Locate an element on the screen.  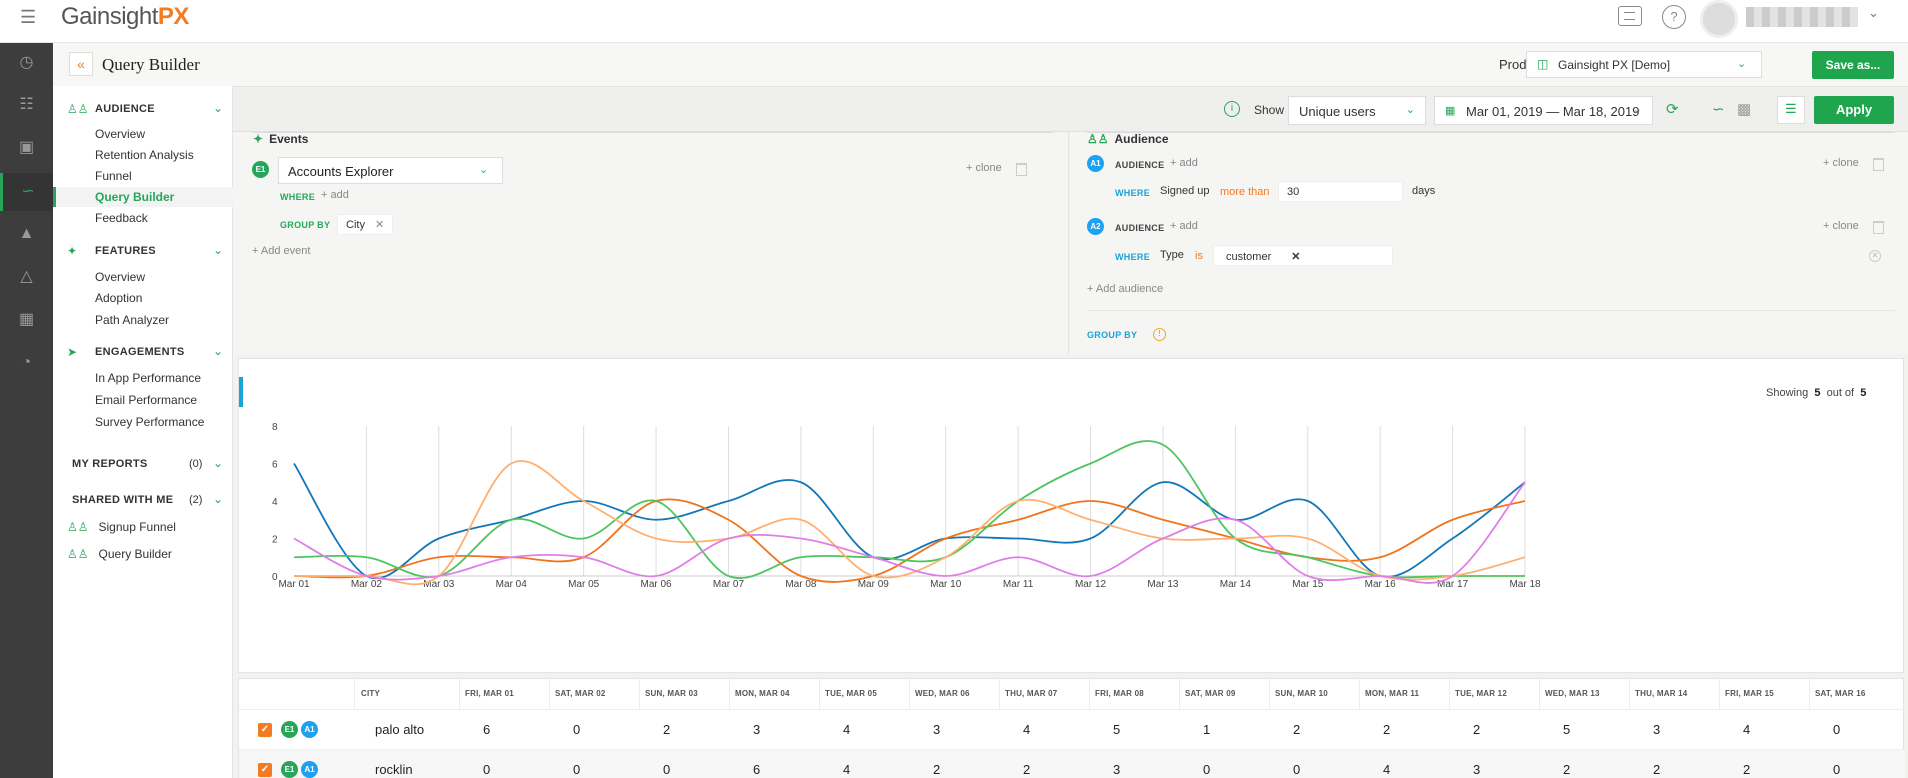
sidebar-item-adoption: Adoption is located at coordinates (119, 298).